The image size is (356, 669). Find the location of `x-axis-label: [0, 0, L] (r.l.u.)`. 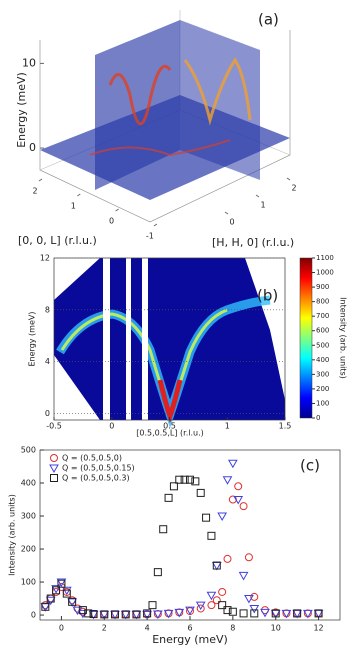

x-axis-label: [0, 0, L] (r.l.u.) is located at coordinates (57, 240).